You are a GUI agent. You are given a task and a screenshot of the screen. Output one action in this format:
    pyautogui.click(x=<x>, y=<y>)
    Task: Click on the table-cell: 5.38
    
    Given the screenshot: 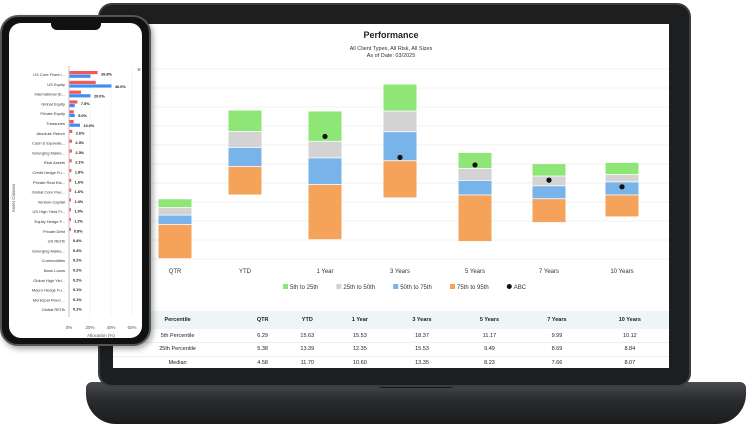 What is the action you would take?
    pyautogui.click(x=263, y=349)
    